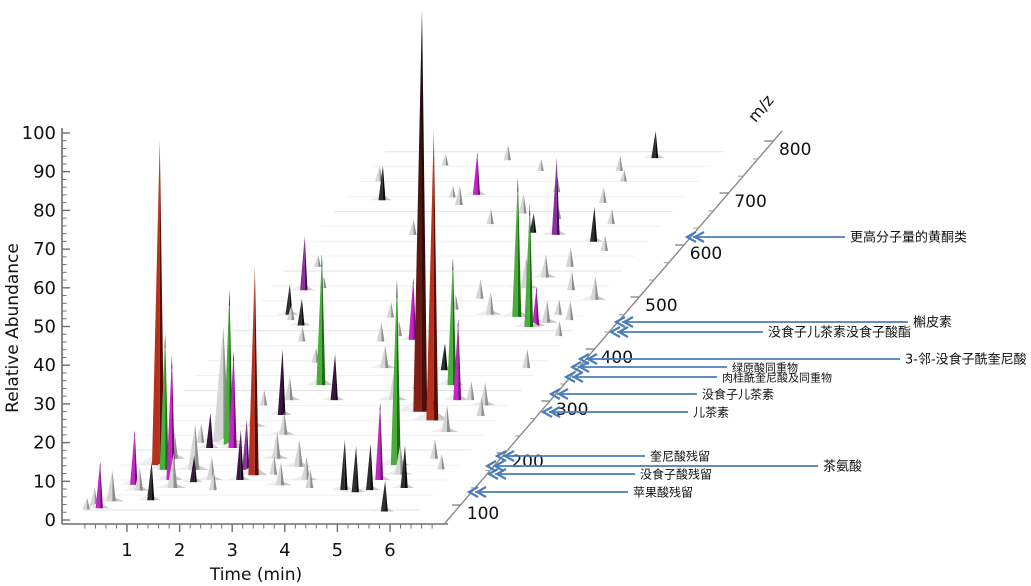  I want to click on abundance-tick-label: 90, so click(44, 172).